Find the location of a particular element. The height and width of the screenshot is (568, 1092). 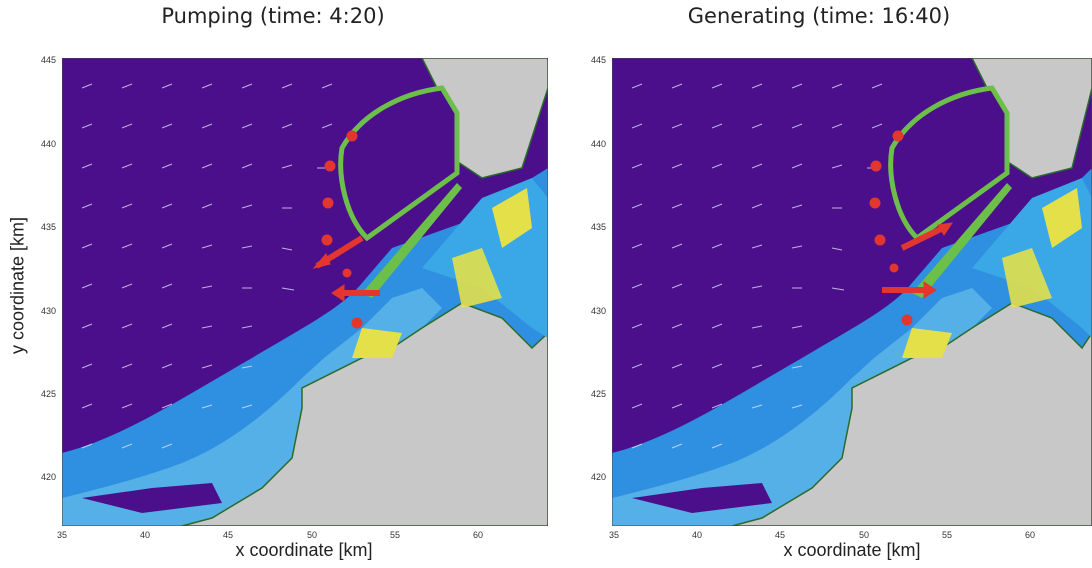

chart-title: Pumping (time: 4:20) is located at coordinates (273, 16).